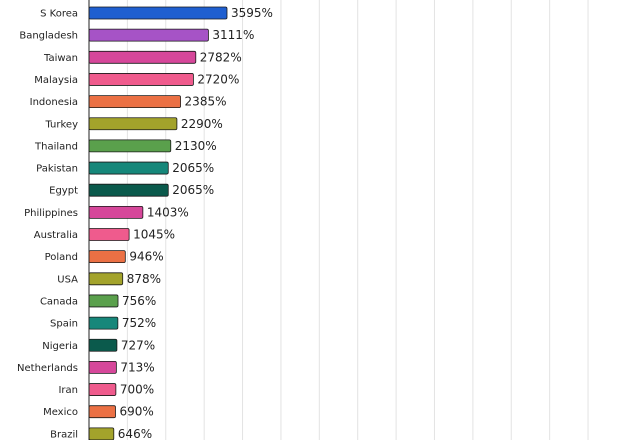 The image size is (618, 440). What do you see at coordinates (59, 301) in the screenshot?
I see `category-label: Canada` at bounding box center [59, 301].